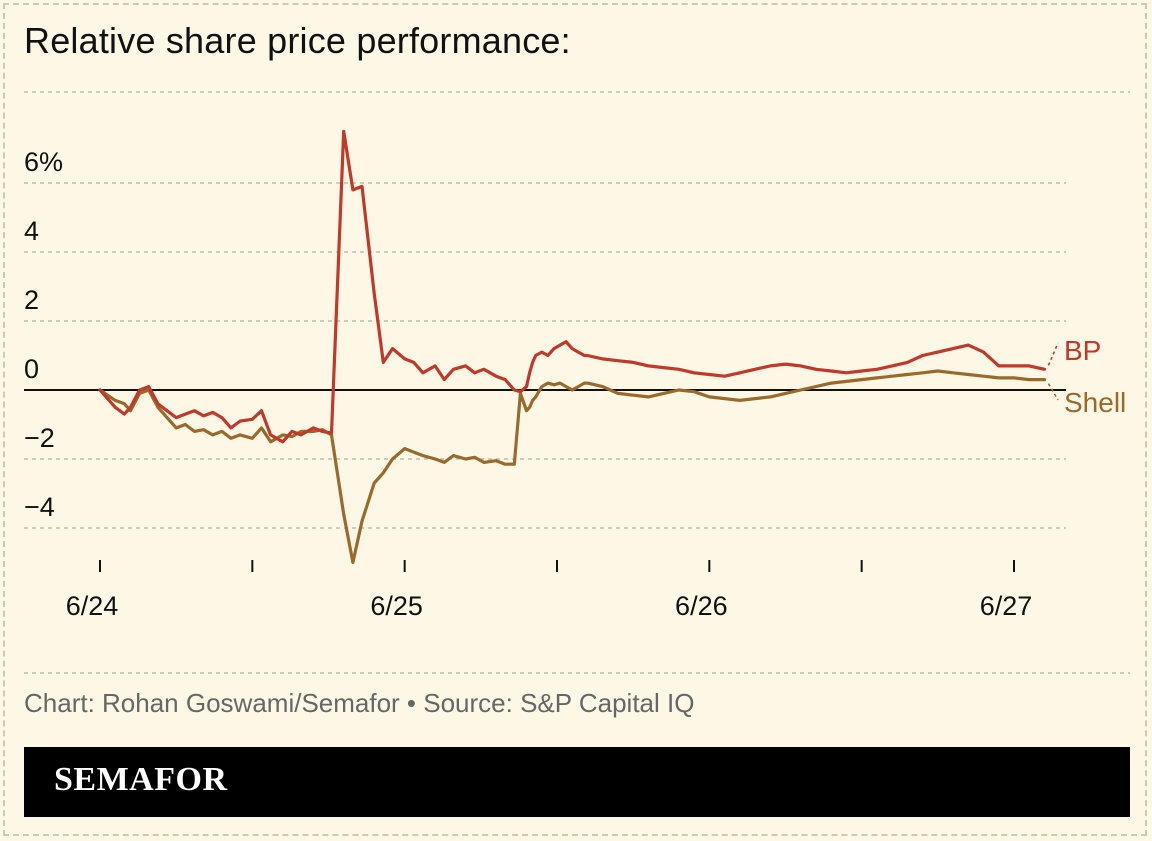 This screenshot has height=841, width=1152. I want to click on footer-bar: SEMAFOR, so click(577, 782).